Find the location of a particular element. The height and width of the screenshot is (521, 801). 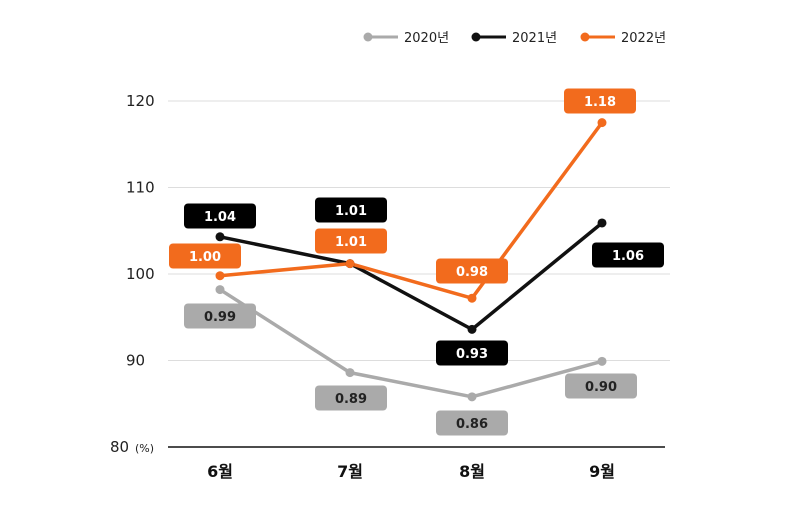

data-label: 0.93 is located at coordinates (472, 354).